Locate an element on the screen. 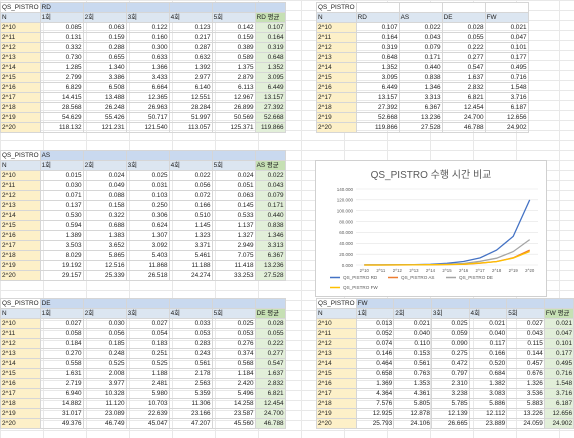  value-cell: 0.716 is located at coordinates (506, 77).